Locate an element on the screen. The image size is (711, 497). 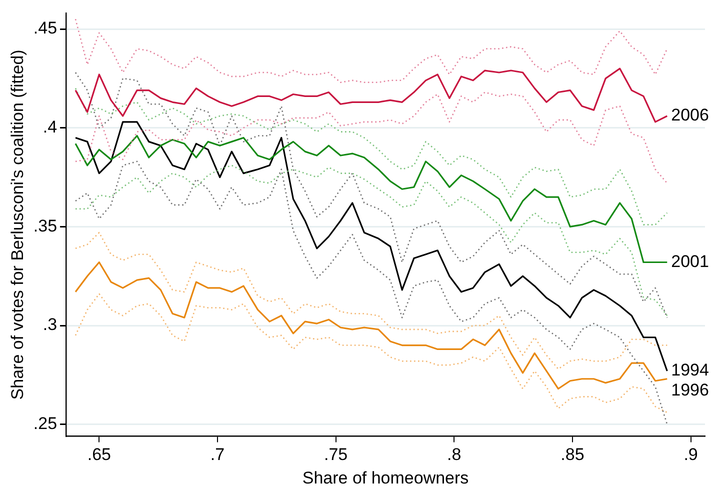
x-tick-label: .7 is located at coordinates (217, 454).